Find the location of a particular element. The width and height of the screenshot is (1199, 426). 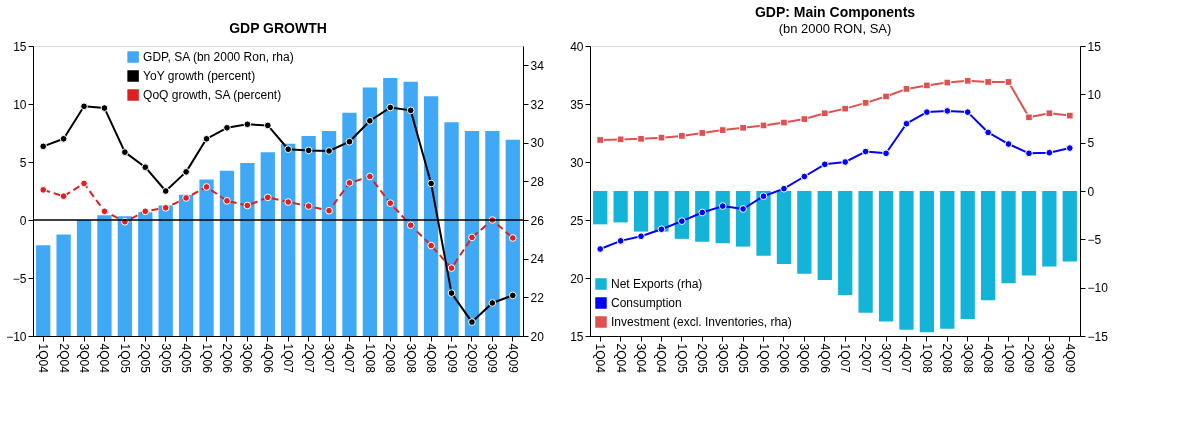

y-tick-label: 10 is located at coordinates (20, 104).